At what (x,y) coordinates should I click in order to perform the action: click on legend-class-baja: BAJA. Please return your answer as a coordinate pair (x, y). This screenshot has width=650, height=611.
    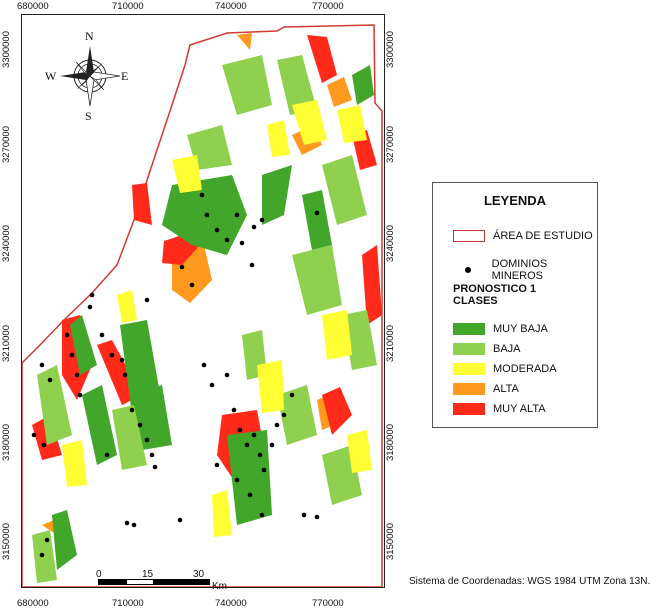
    Looking at the image, I should click on (487, 349).